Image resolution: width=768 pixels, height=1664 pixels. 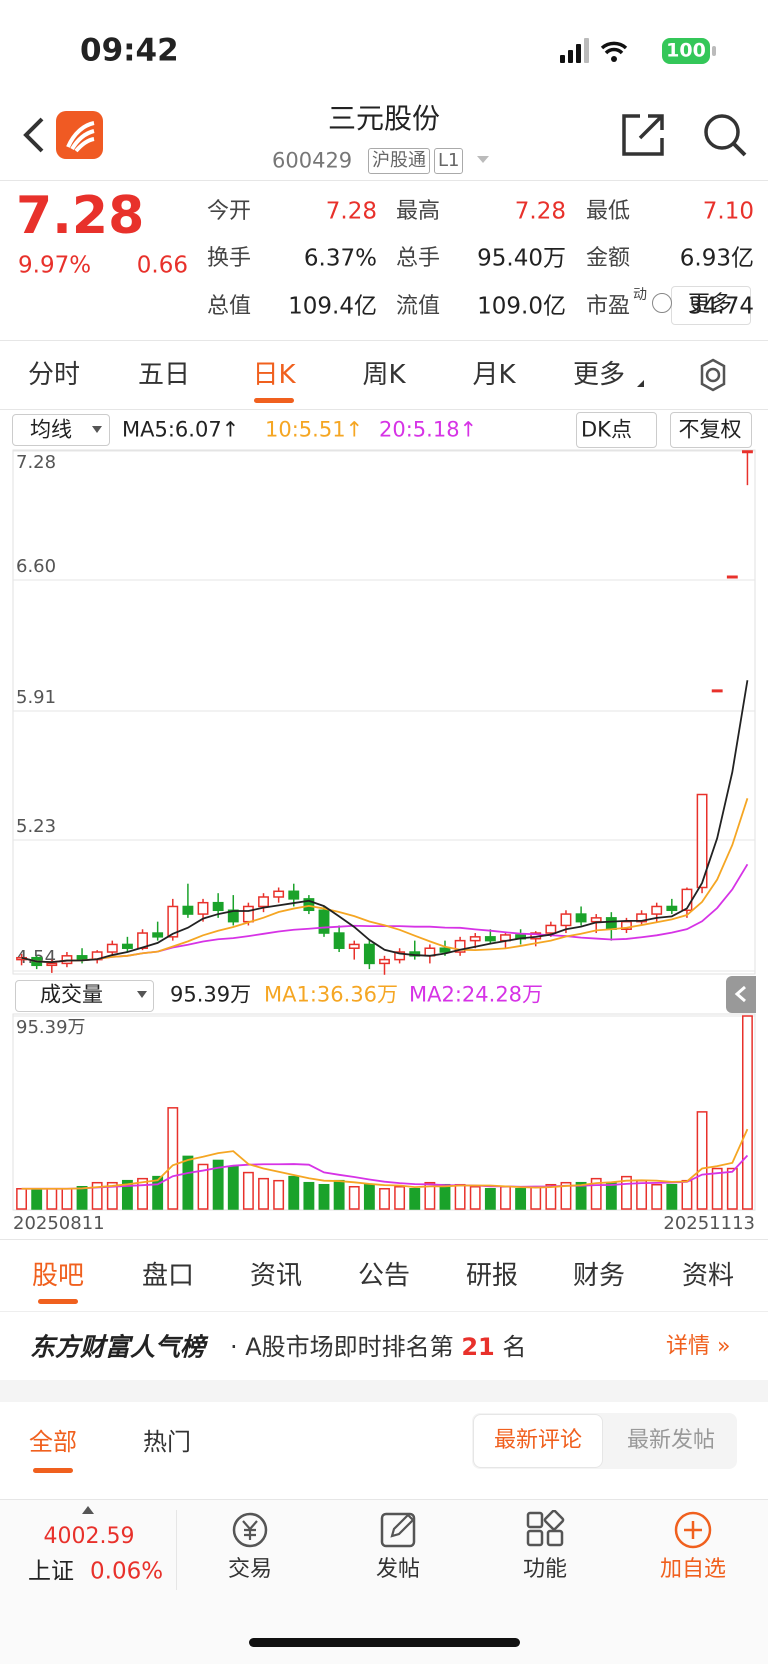 What do you see at coordinates (599, 1276) in the screenshot?
I see `section-tab: 财务` at bounding box center [599, 1276].